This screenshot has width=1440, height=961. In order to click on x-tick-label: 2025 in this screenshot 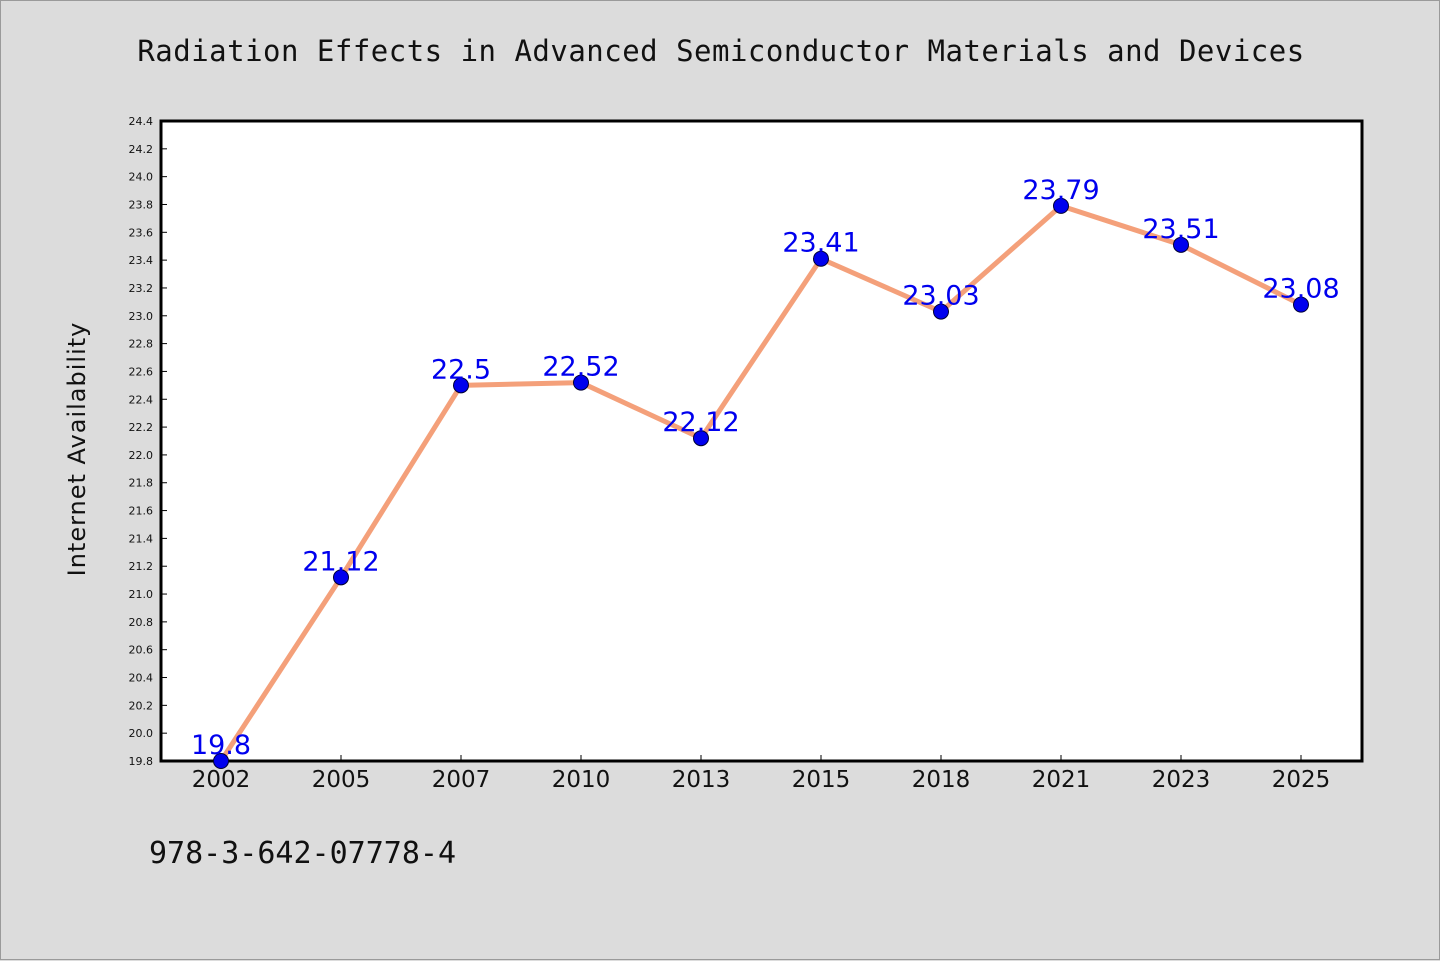, I will do `click(1301, 780)`.